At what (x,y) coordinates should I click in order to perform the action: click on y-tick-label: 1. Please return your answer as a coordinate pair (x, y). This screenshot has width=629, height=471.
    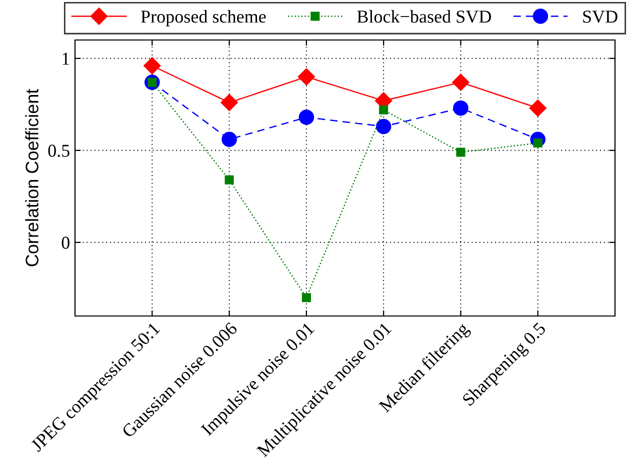
    Looking at the image, I should click on (66, 58).